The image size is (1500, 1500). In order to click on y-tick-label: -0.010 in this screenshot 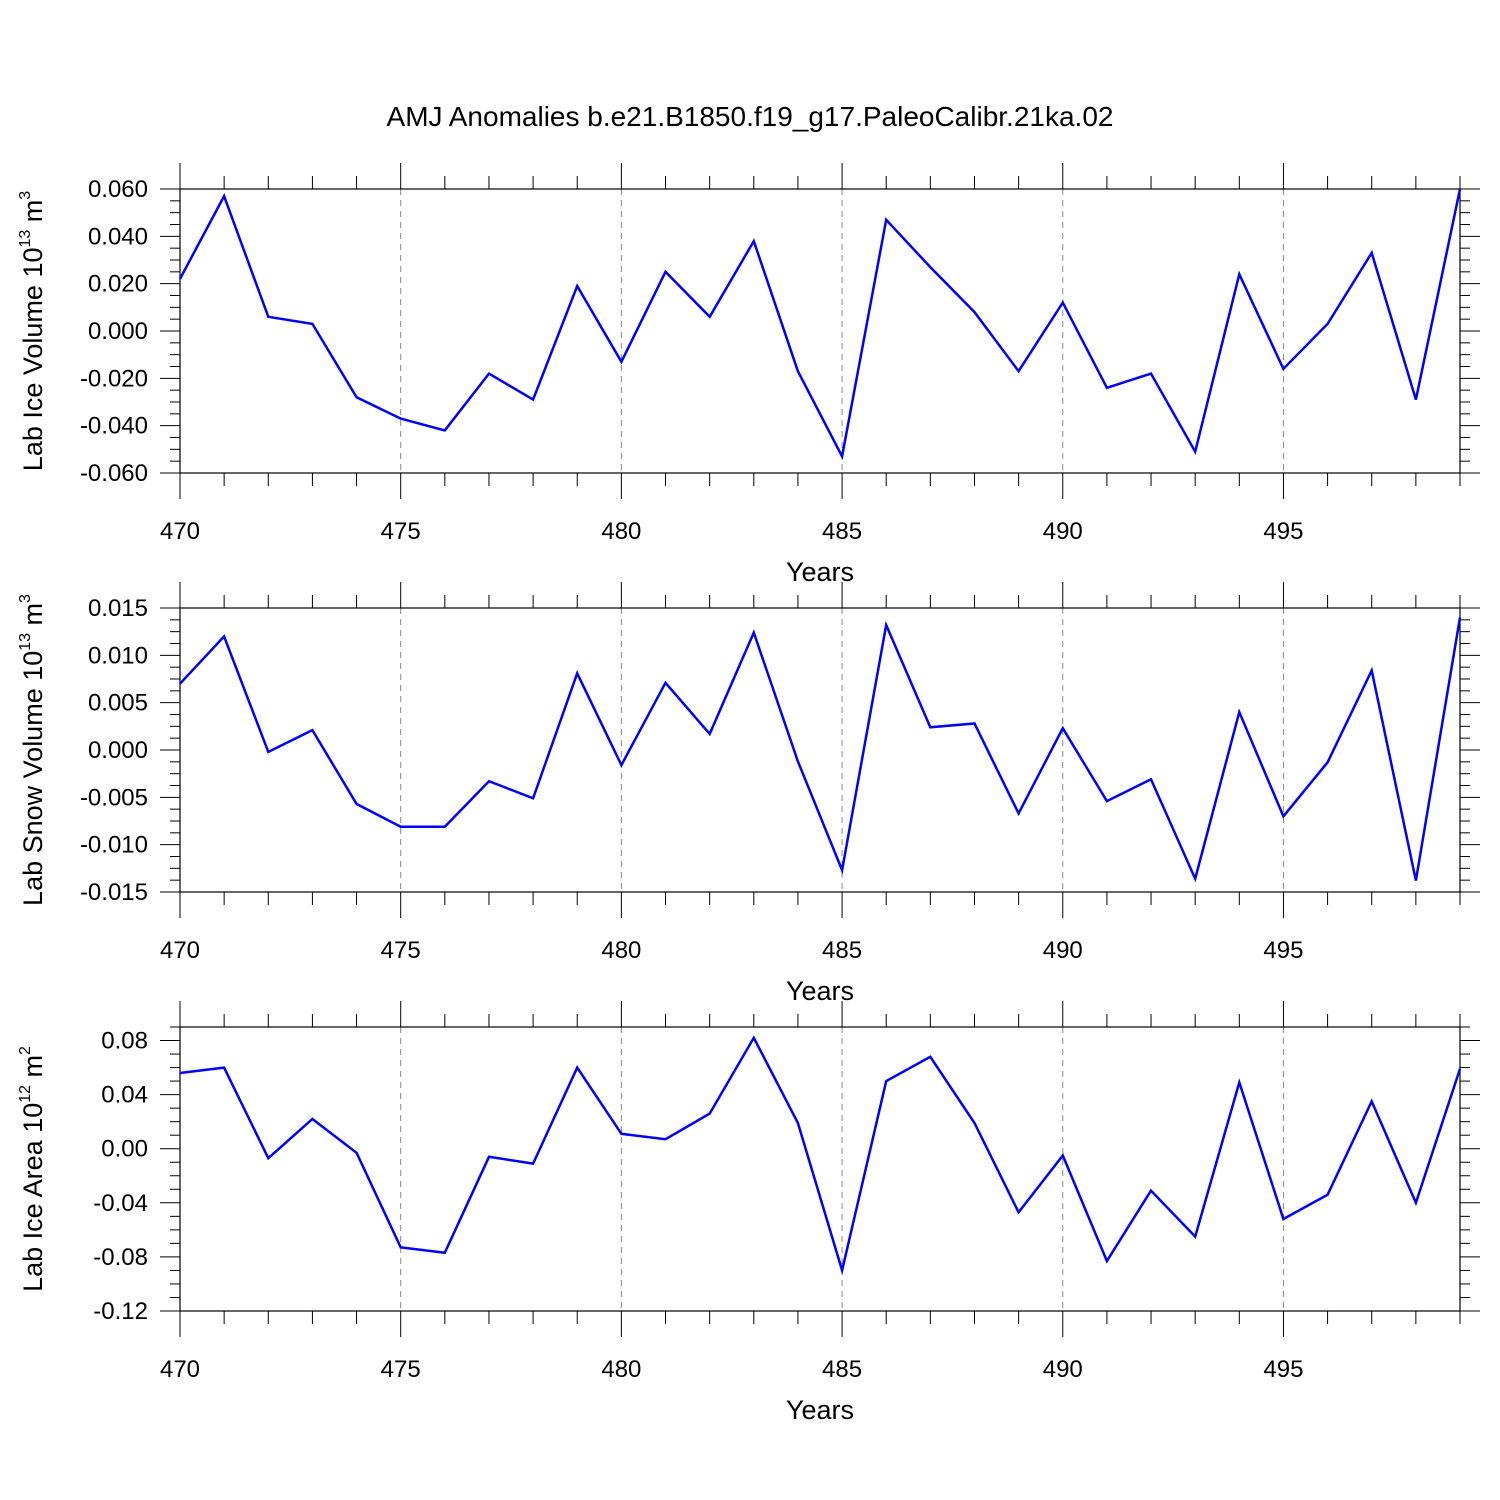, I will do `click(114, 845)`.